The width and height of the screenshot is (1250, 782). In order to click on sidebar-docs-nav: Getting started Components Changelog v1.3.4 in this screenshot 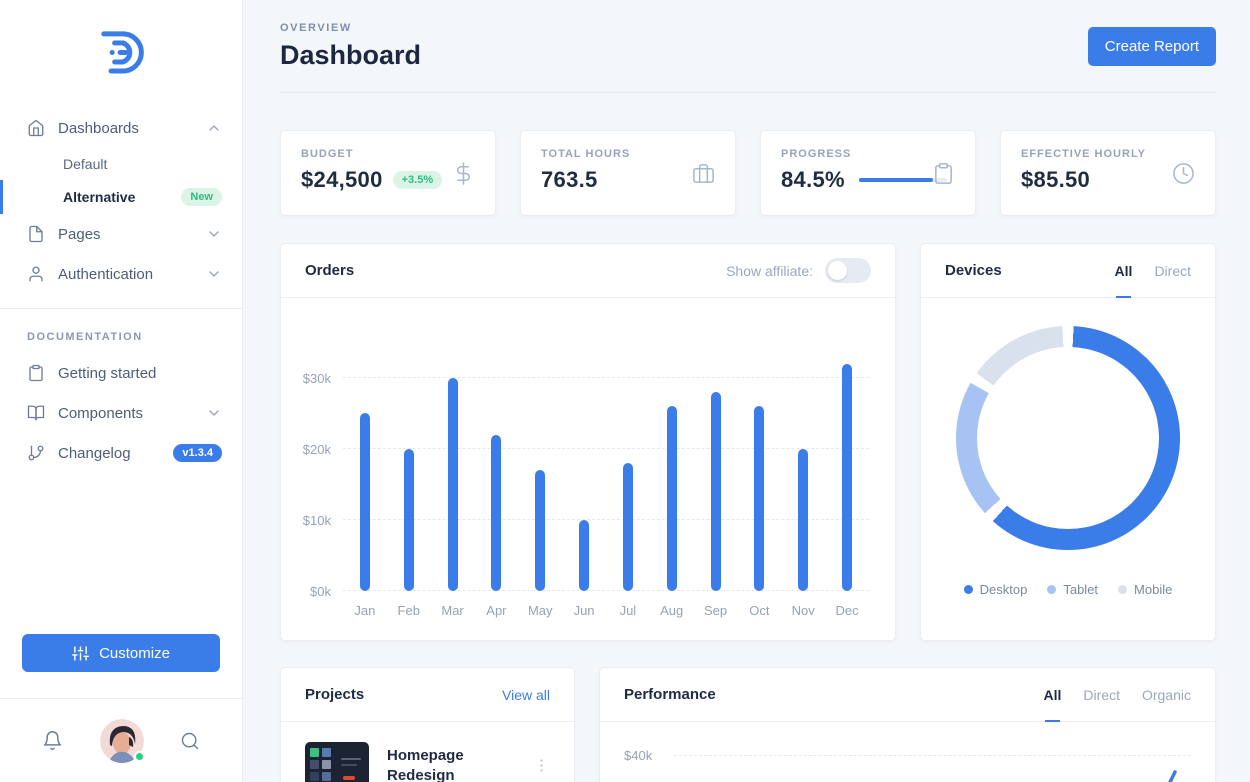, I will do `click(121, 413)`.